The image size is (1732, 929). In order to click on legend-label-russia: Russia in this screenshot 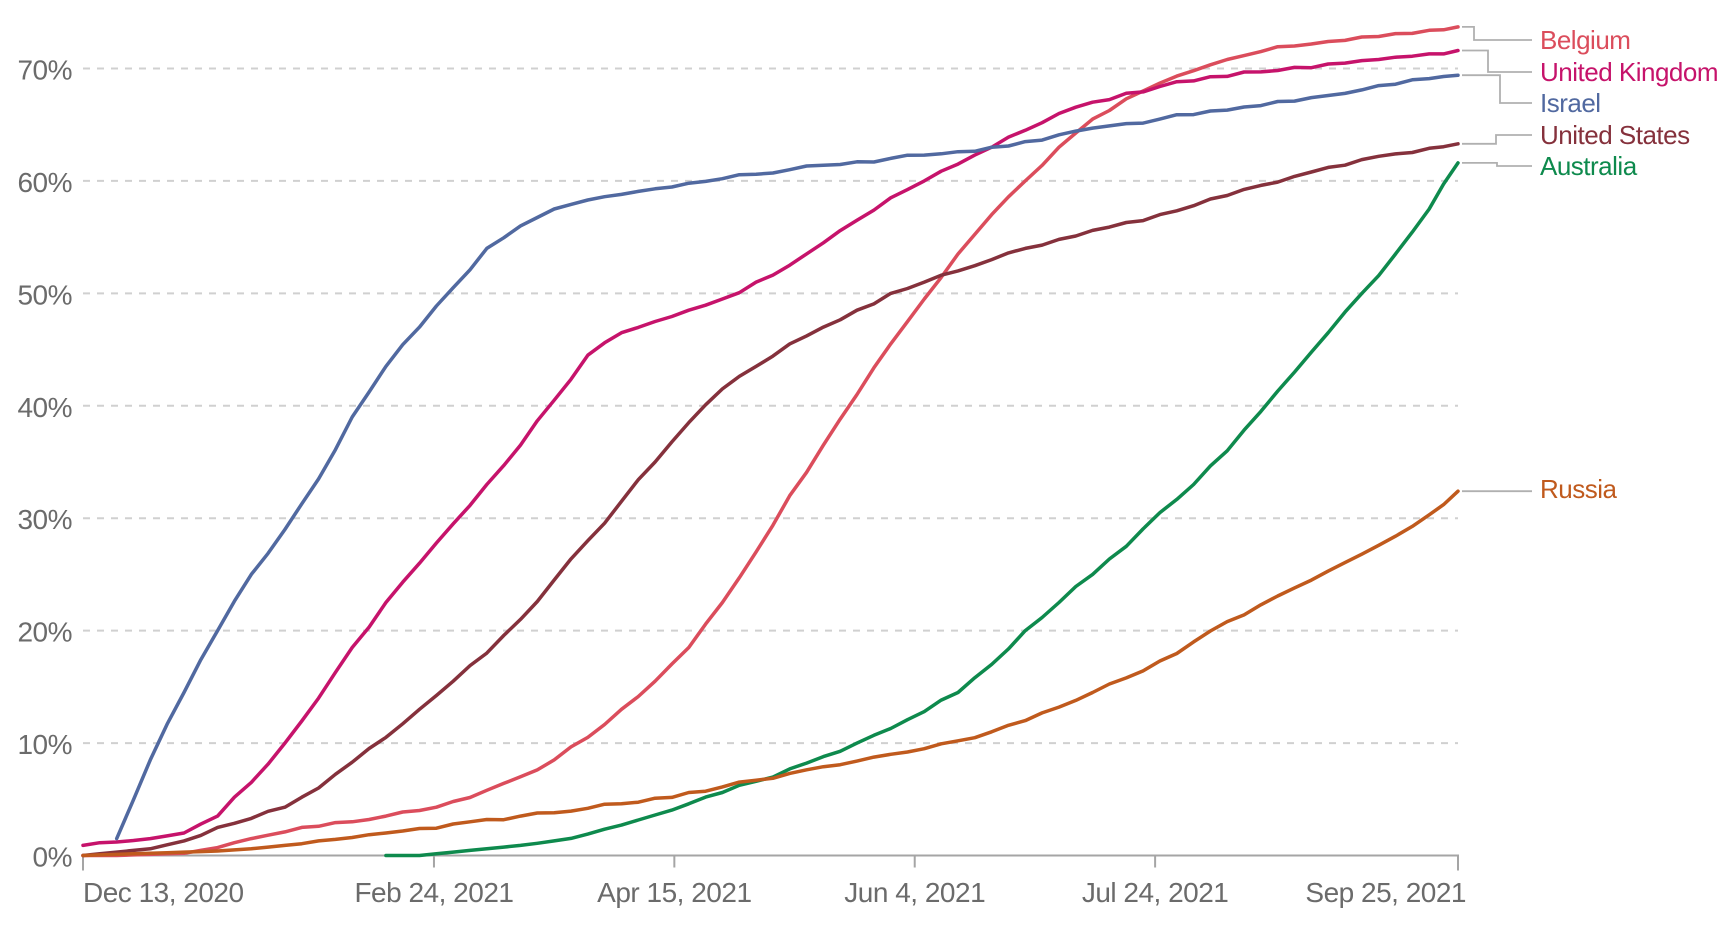, I will do `click(1579, 489)`.